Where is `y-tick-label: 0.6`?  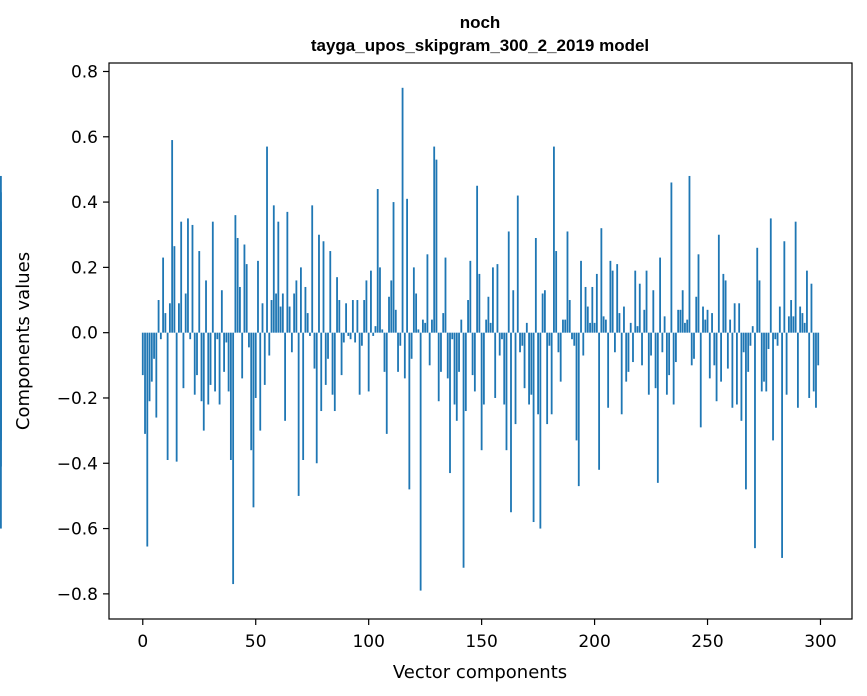
y-tick-label: 0.6 is located at coordinates (84, 138).